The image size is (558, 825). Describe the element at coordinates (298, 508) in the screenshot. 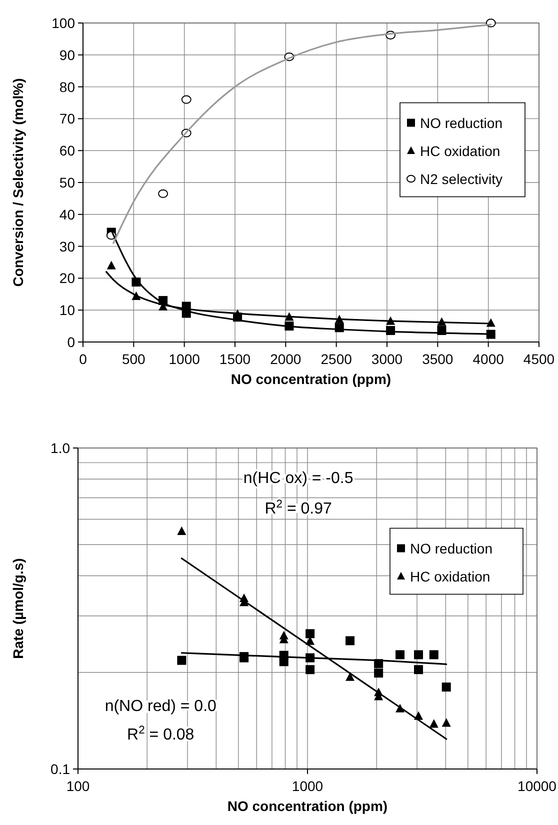

I see `annotation: R$^{2}$ = 0.97` at that location.